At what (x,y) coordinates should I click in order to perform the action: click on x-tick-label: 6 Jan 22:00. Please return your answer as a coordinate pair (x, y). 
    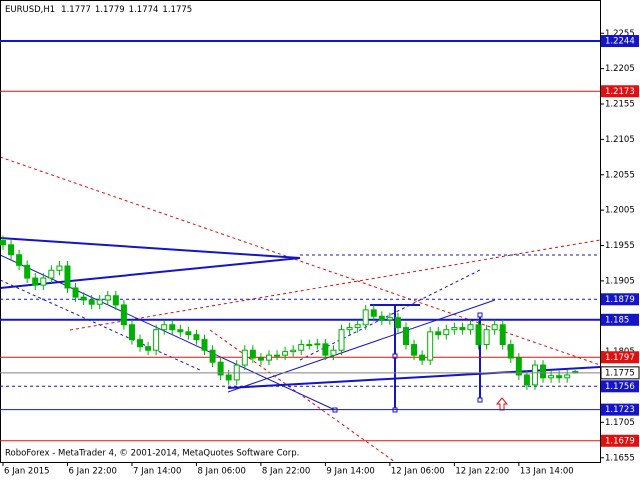
    Looking at the image, I should click on (92, 472).